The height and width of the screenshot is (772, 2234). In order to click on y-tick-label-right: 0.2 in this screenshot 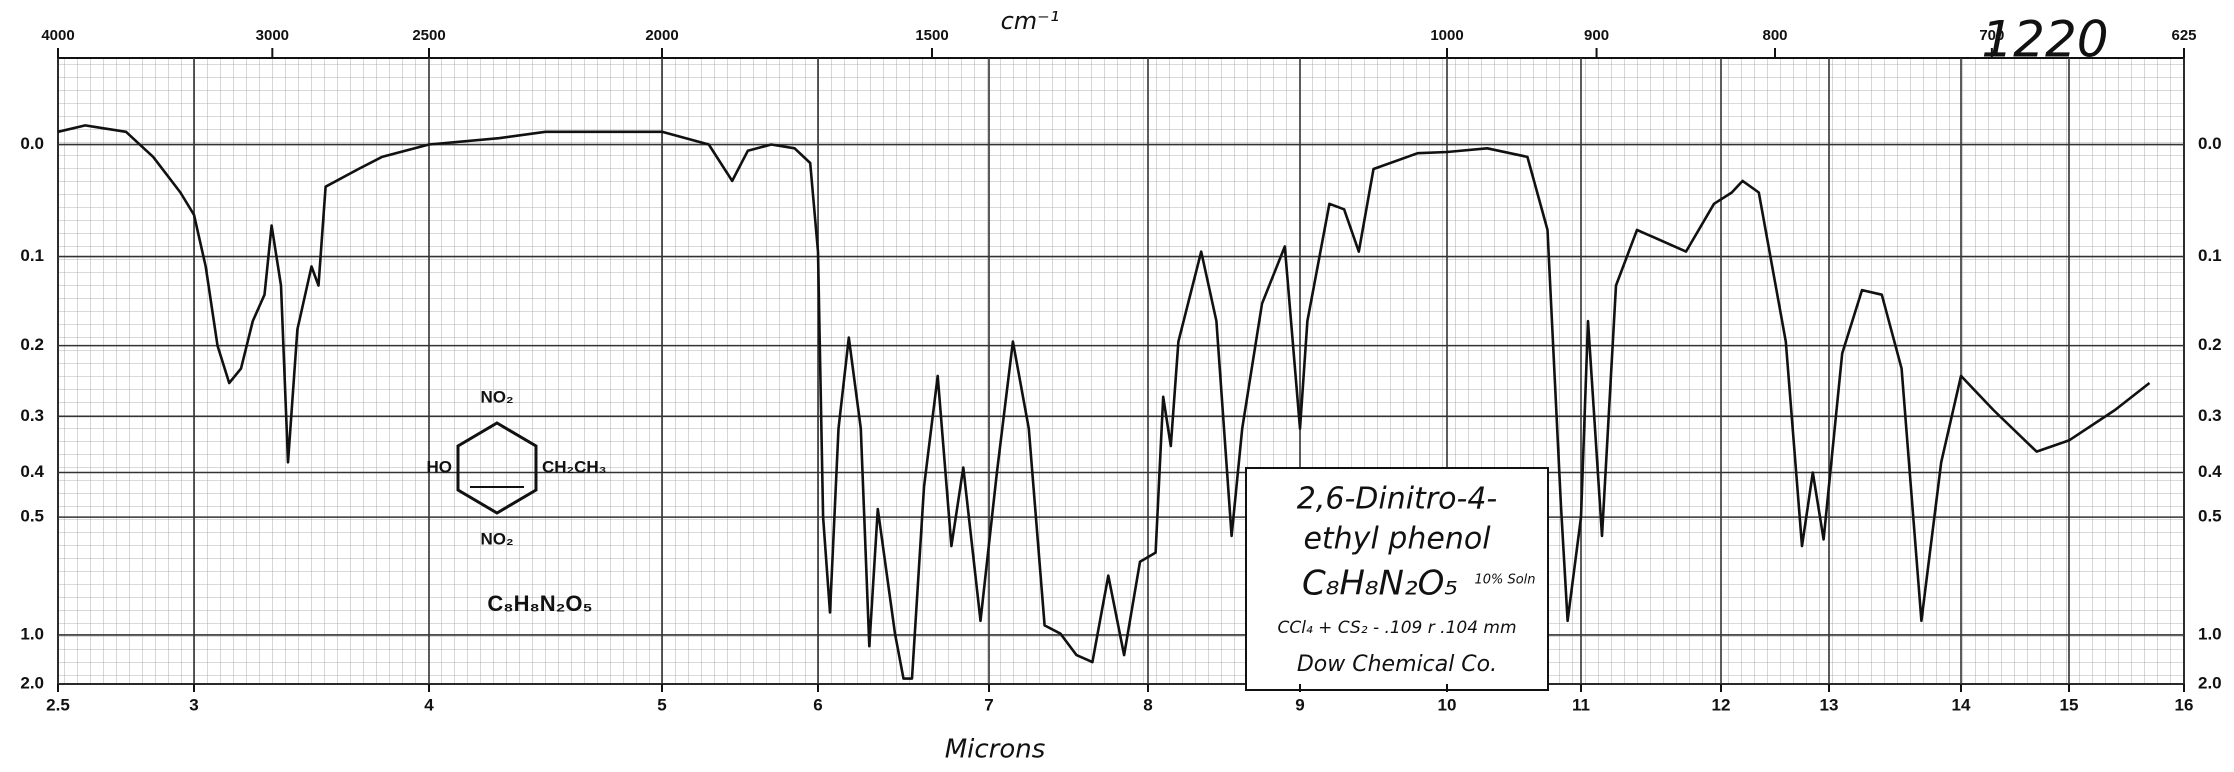, I will do `click(2210, 344)`.